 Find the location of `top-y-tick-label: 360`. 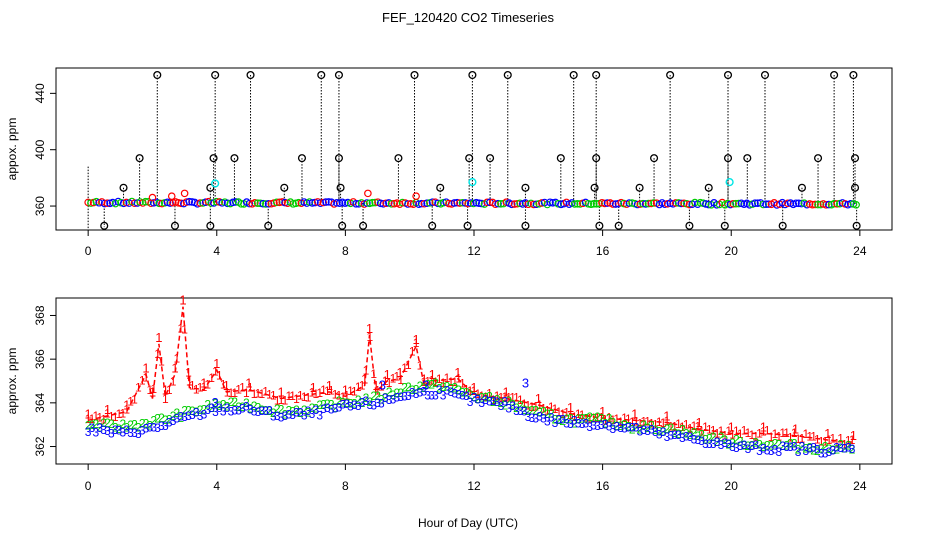

top-y-tick-label: 360 is located at coordinates (40, 206).